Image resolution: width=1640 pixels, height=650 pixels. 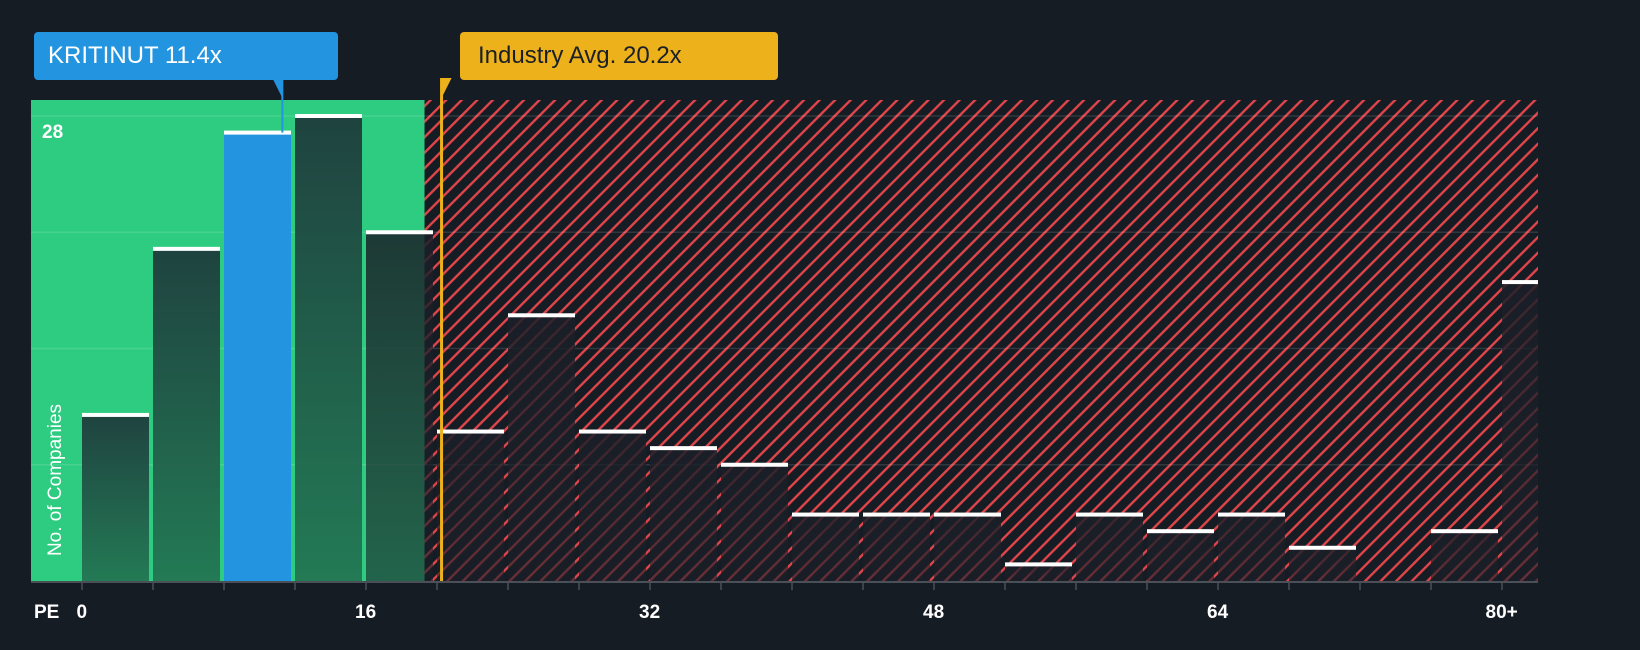 I want to click on industry-avg-callout: Industry Avg. 20.2x, so click(x=619, y=56).